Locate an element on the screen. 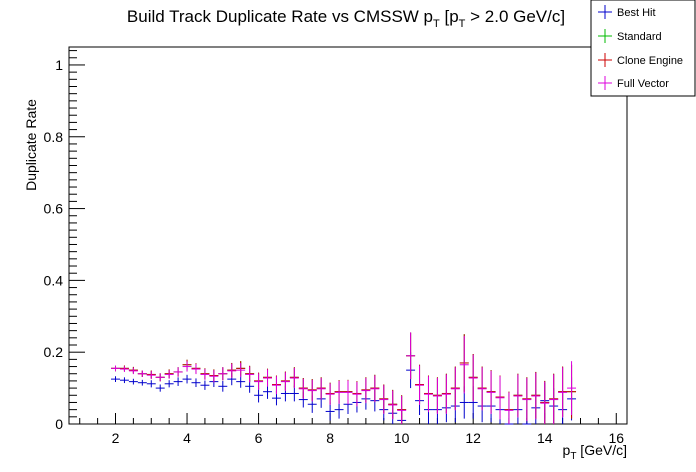 This screenshot has height=472, width=696. chart-title-end: > 2.0 GeV/c] is located at coordinates (515, 16).